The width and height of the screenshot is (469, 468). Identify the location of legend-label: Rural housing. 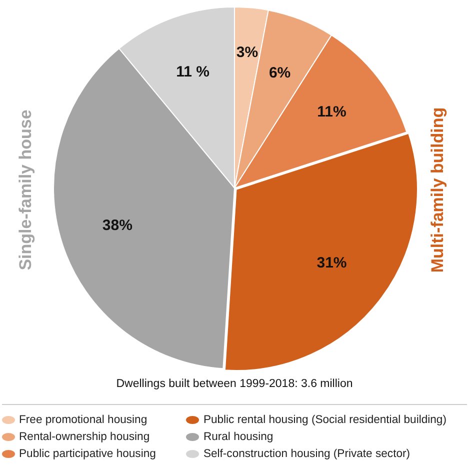
(238, 436).